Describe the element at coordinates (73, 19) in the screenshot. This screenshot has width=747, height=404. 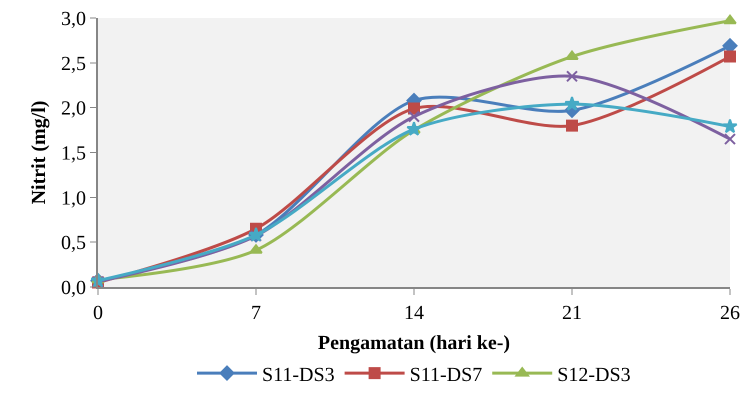
I see `y-tick-label: 3,0` at that location.